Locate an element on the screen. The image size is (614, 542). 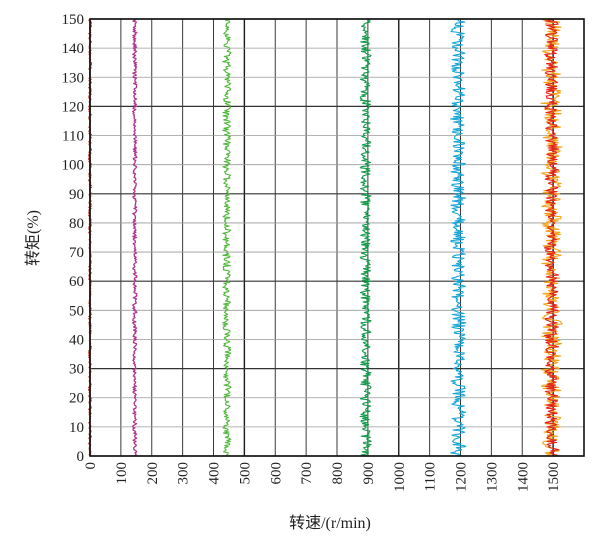
x-tick-label: 700 is located at coordinates (307, 473).